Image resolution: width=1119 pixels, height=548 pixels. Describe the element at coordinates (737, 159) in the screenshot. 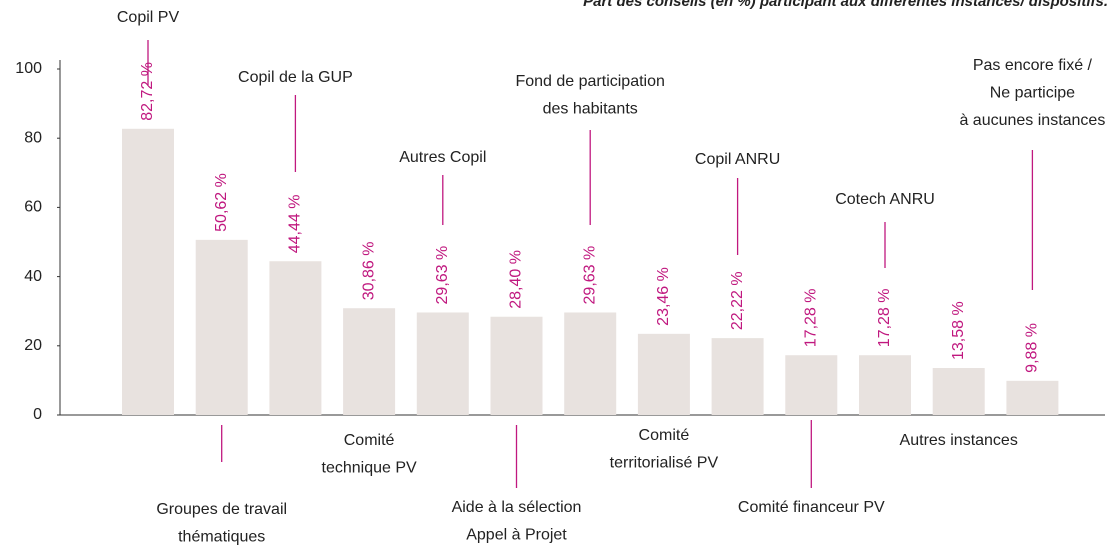

I see `category-label: Copil ANRU` at that location.